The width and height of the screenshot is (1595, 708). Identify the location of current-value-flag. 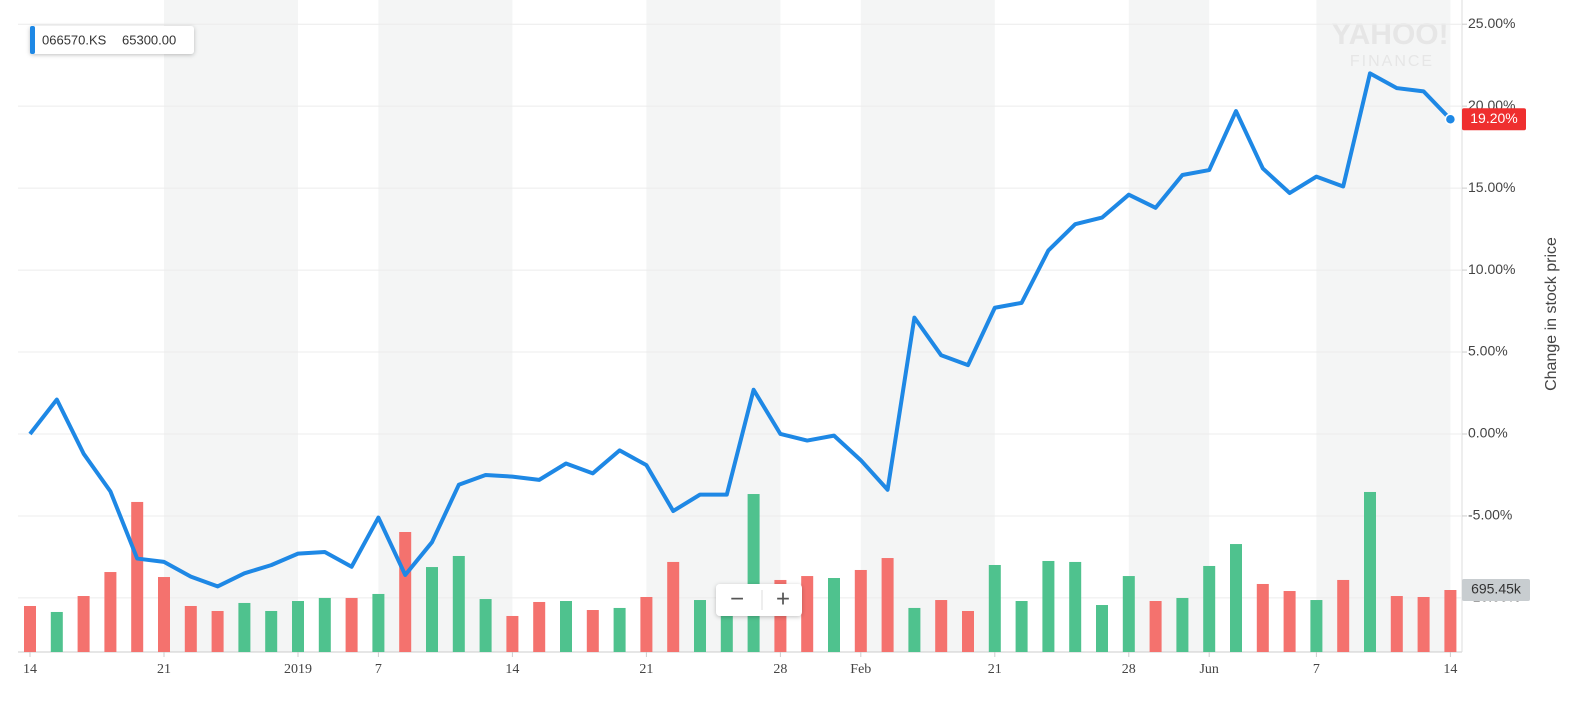
(1494, 119).